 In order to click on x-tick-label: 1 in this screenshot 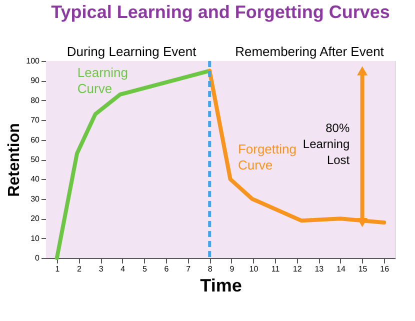, I will do `click(57, 269)`.